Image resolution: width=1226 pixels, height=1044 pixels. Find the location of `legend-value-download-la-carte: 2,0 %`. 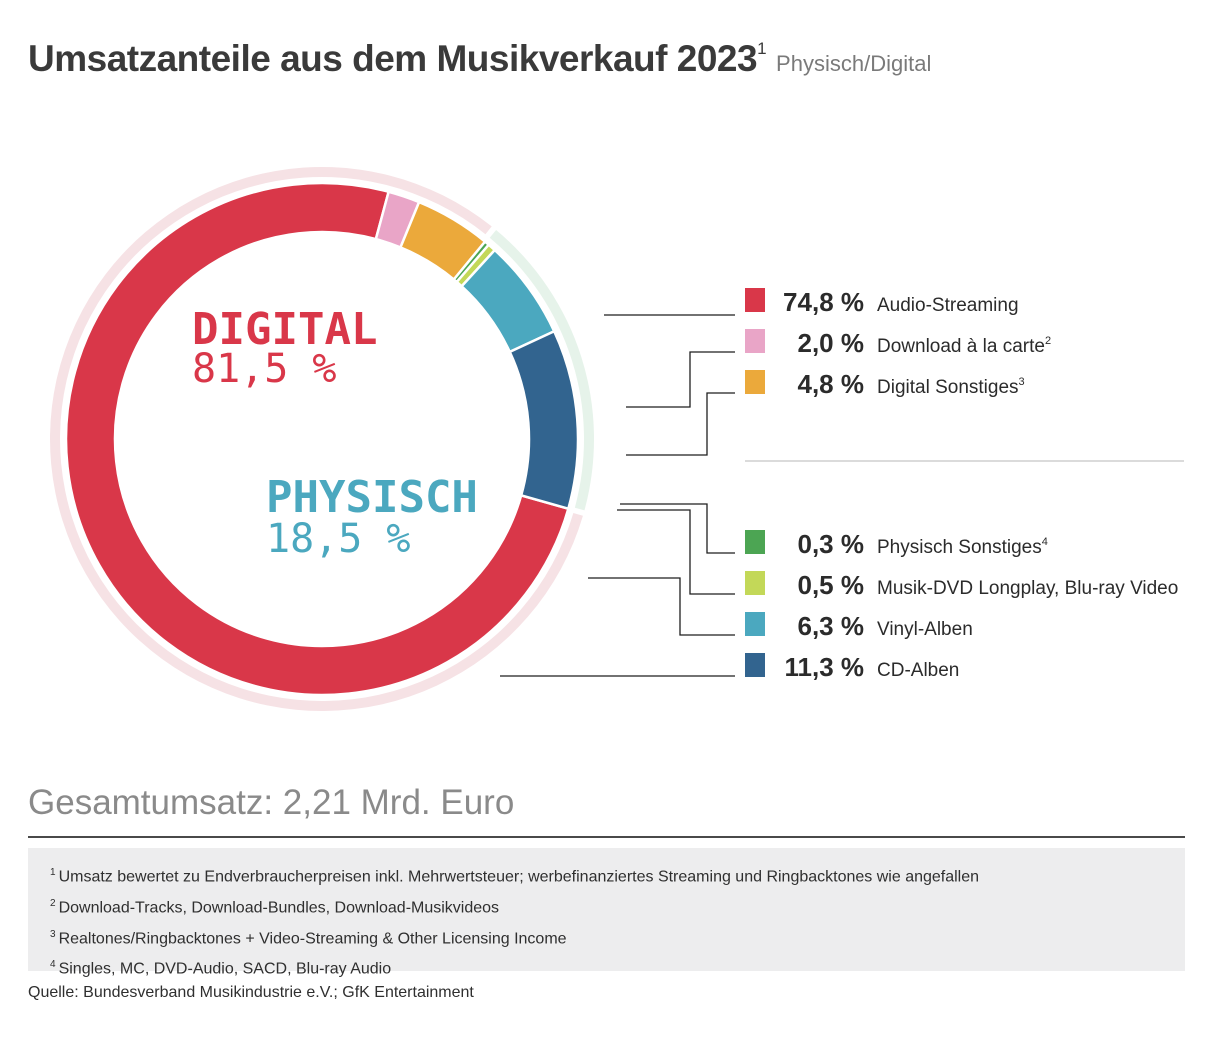

legend-value-download-la-carte: 2,0 % is located at coordinates (831, 343).